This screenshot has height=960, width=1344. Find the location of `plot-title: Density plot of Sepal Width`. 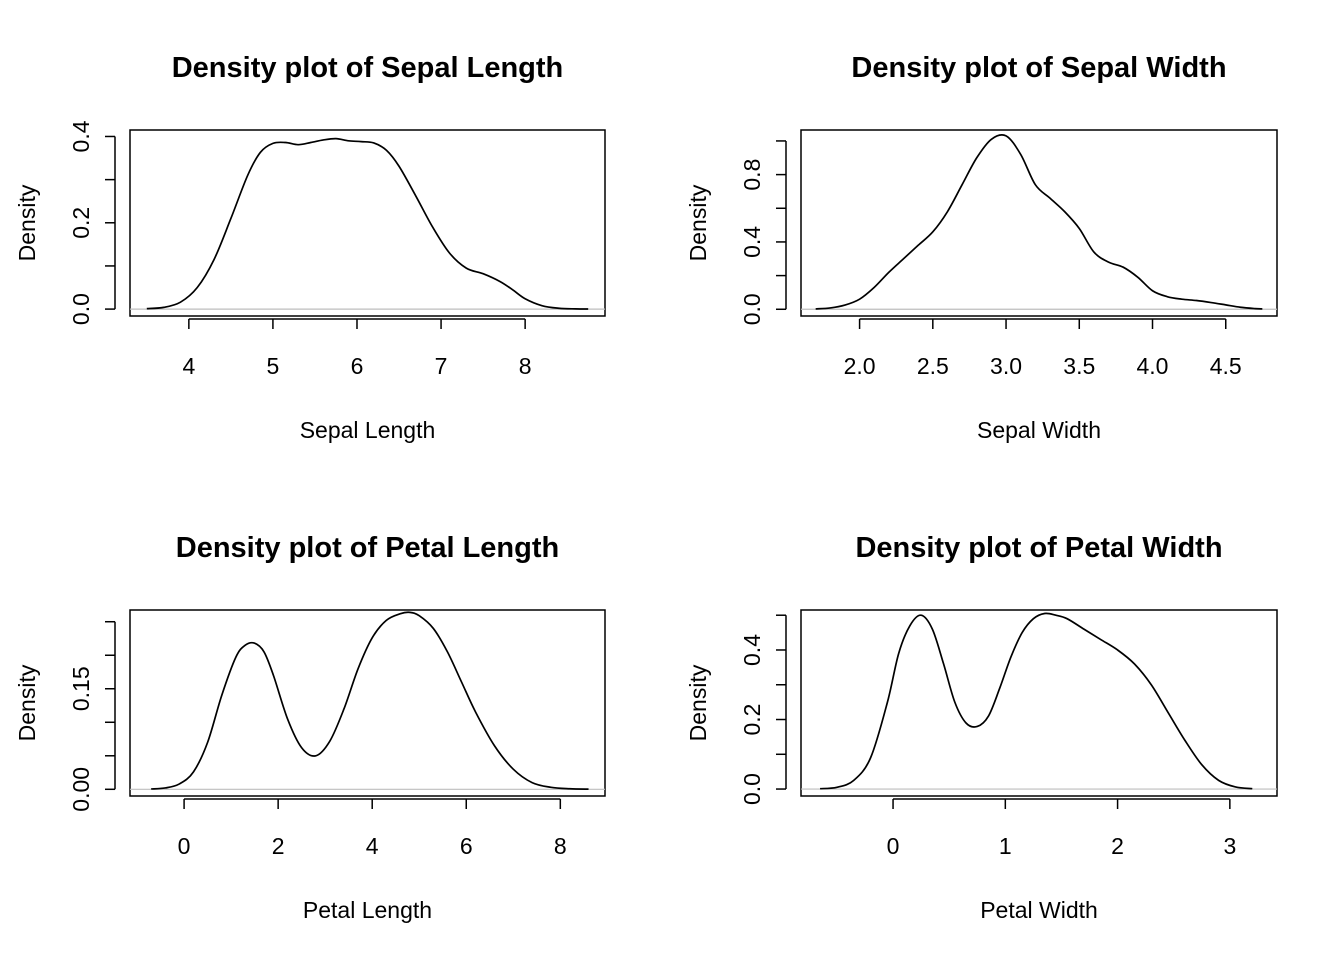

plot-title: Density plot of Sepal Width is located at coordinates (1038, 68).